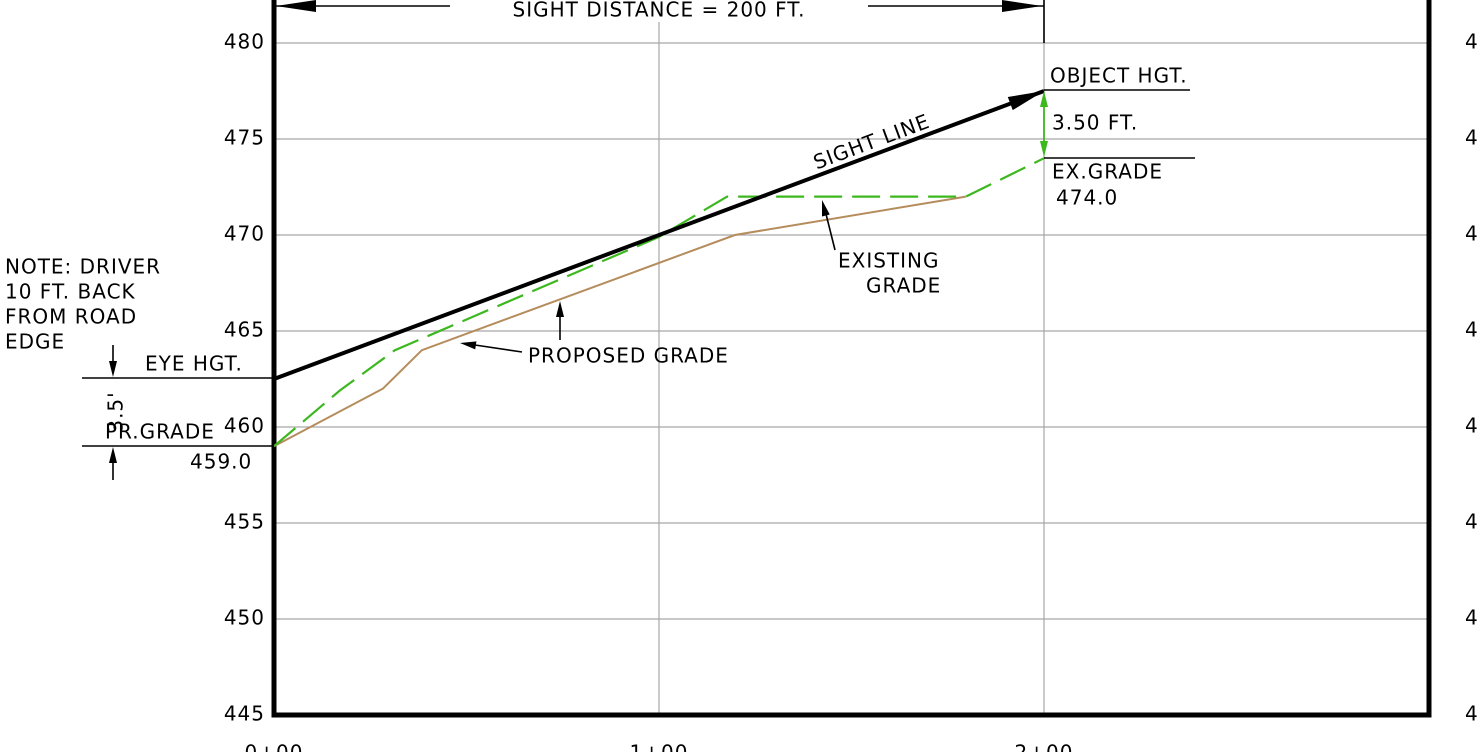 The height and width of the screenshot is (752, 1478). Describe the element at coordinates (871, 141) in the screenshot. I see `annotation: SIGHT LINE` at that location.